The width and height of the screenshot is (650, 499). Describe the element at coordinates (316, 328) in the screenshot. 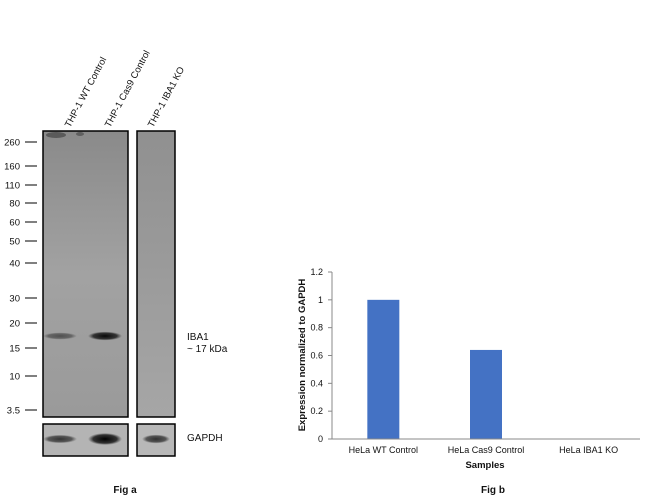

I see `y-tick-label: 0.8` at that location.